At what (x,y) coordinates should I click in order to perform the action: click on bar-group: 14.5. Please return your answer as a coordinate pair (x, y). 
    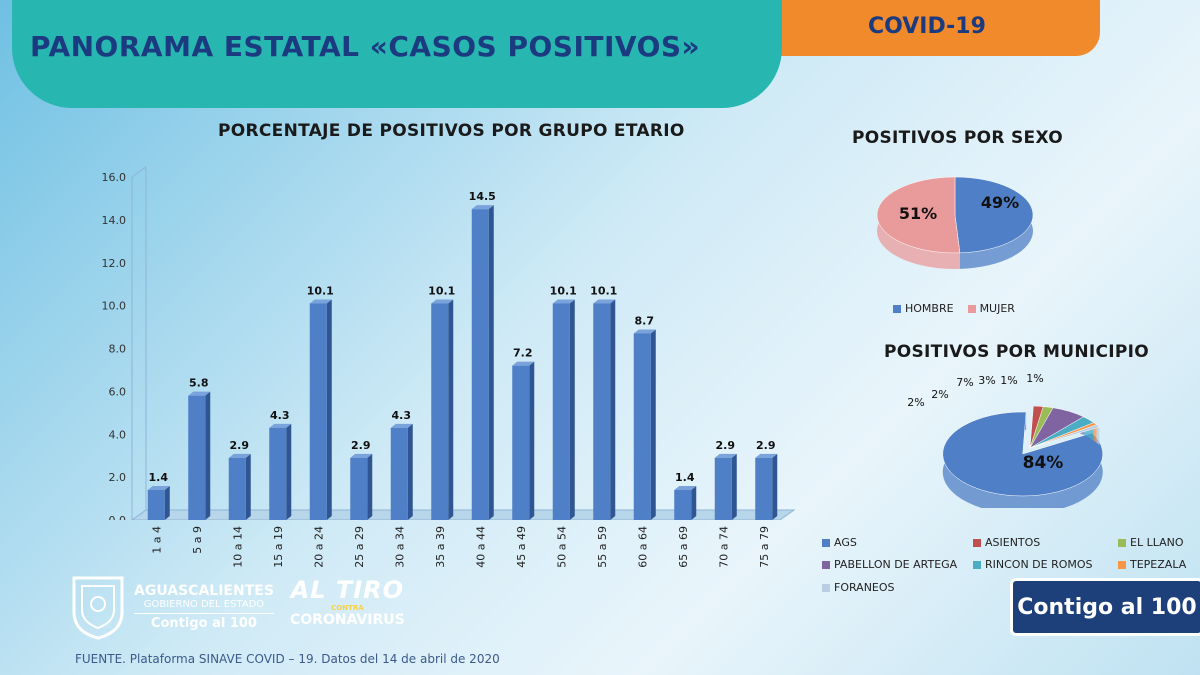
    Looking at the image, I should click on (482, 355).